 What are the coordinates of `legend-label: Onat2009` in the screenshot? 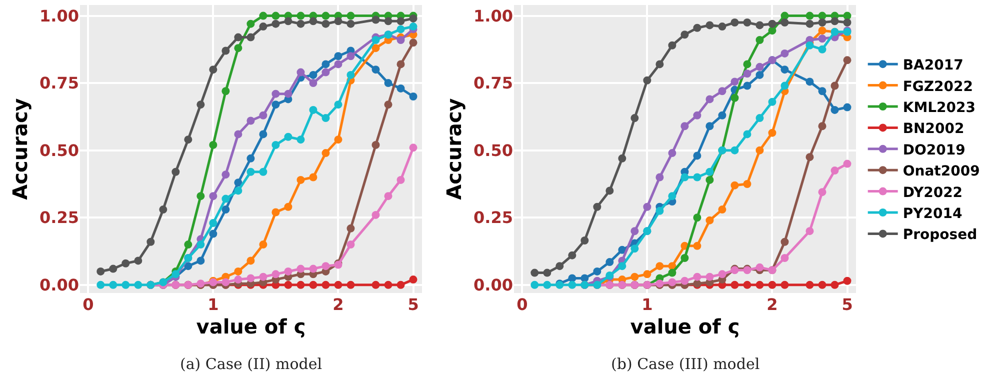 It's located at (941, 172).